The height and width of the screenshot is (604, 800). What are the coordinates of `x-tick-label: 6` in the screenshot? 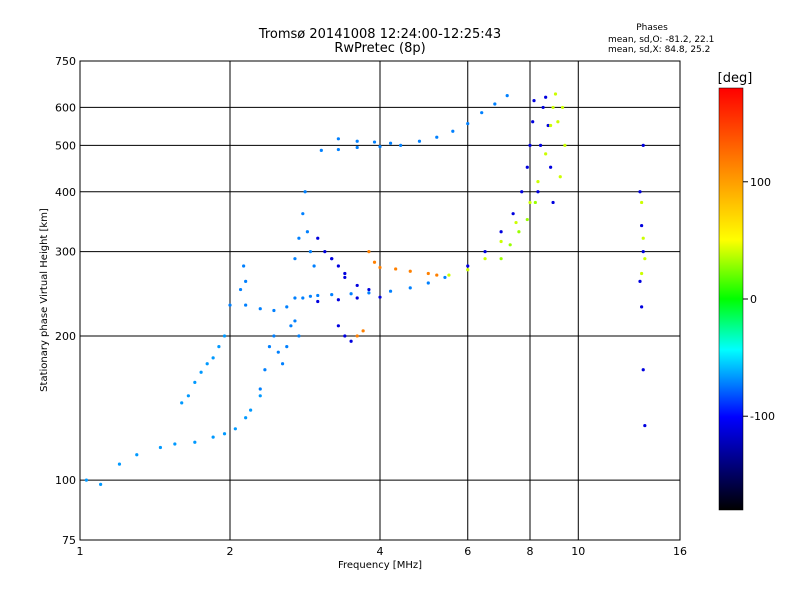 It's located at (467, 551).